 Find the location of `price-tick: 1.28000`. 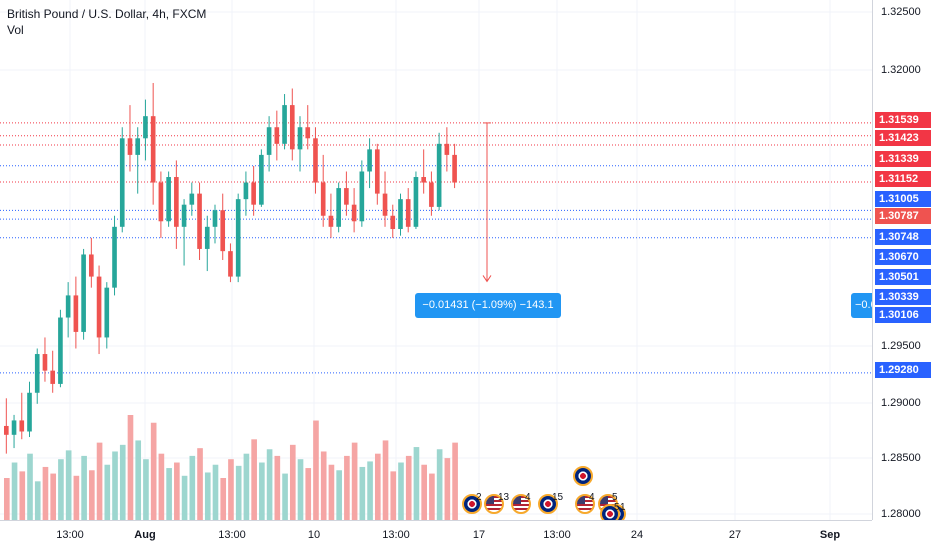

price-tick: 1.28000 is located at coordinates (901, 514).